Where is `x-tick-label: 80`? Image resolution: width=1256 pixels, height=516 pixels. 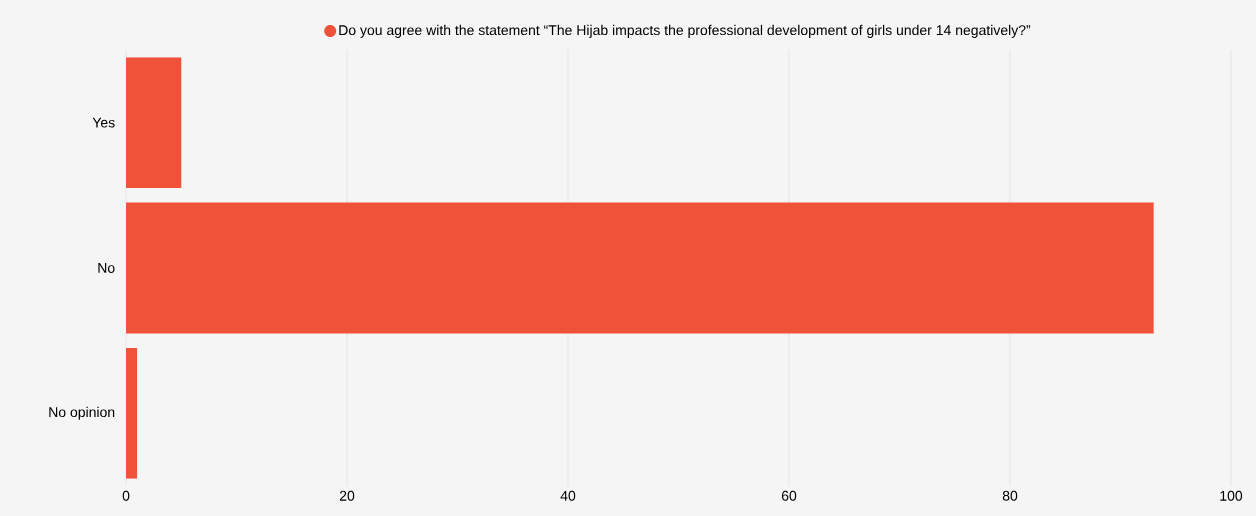 x-tick-label: 80 is located at coordinates (1010, 495).